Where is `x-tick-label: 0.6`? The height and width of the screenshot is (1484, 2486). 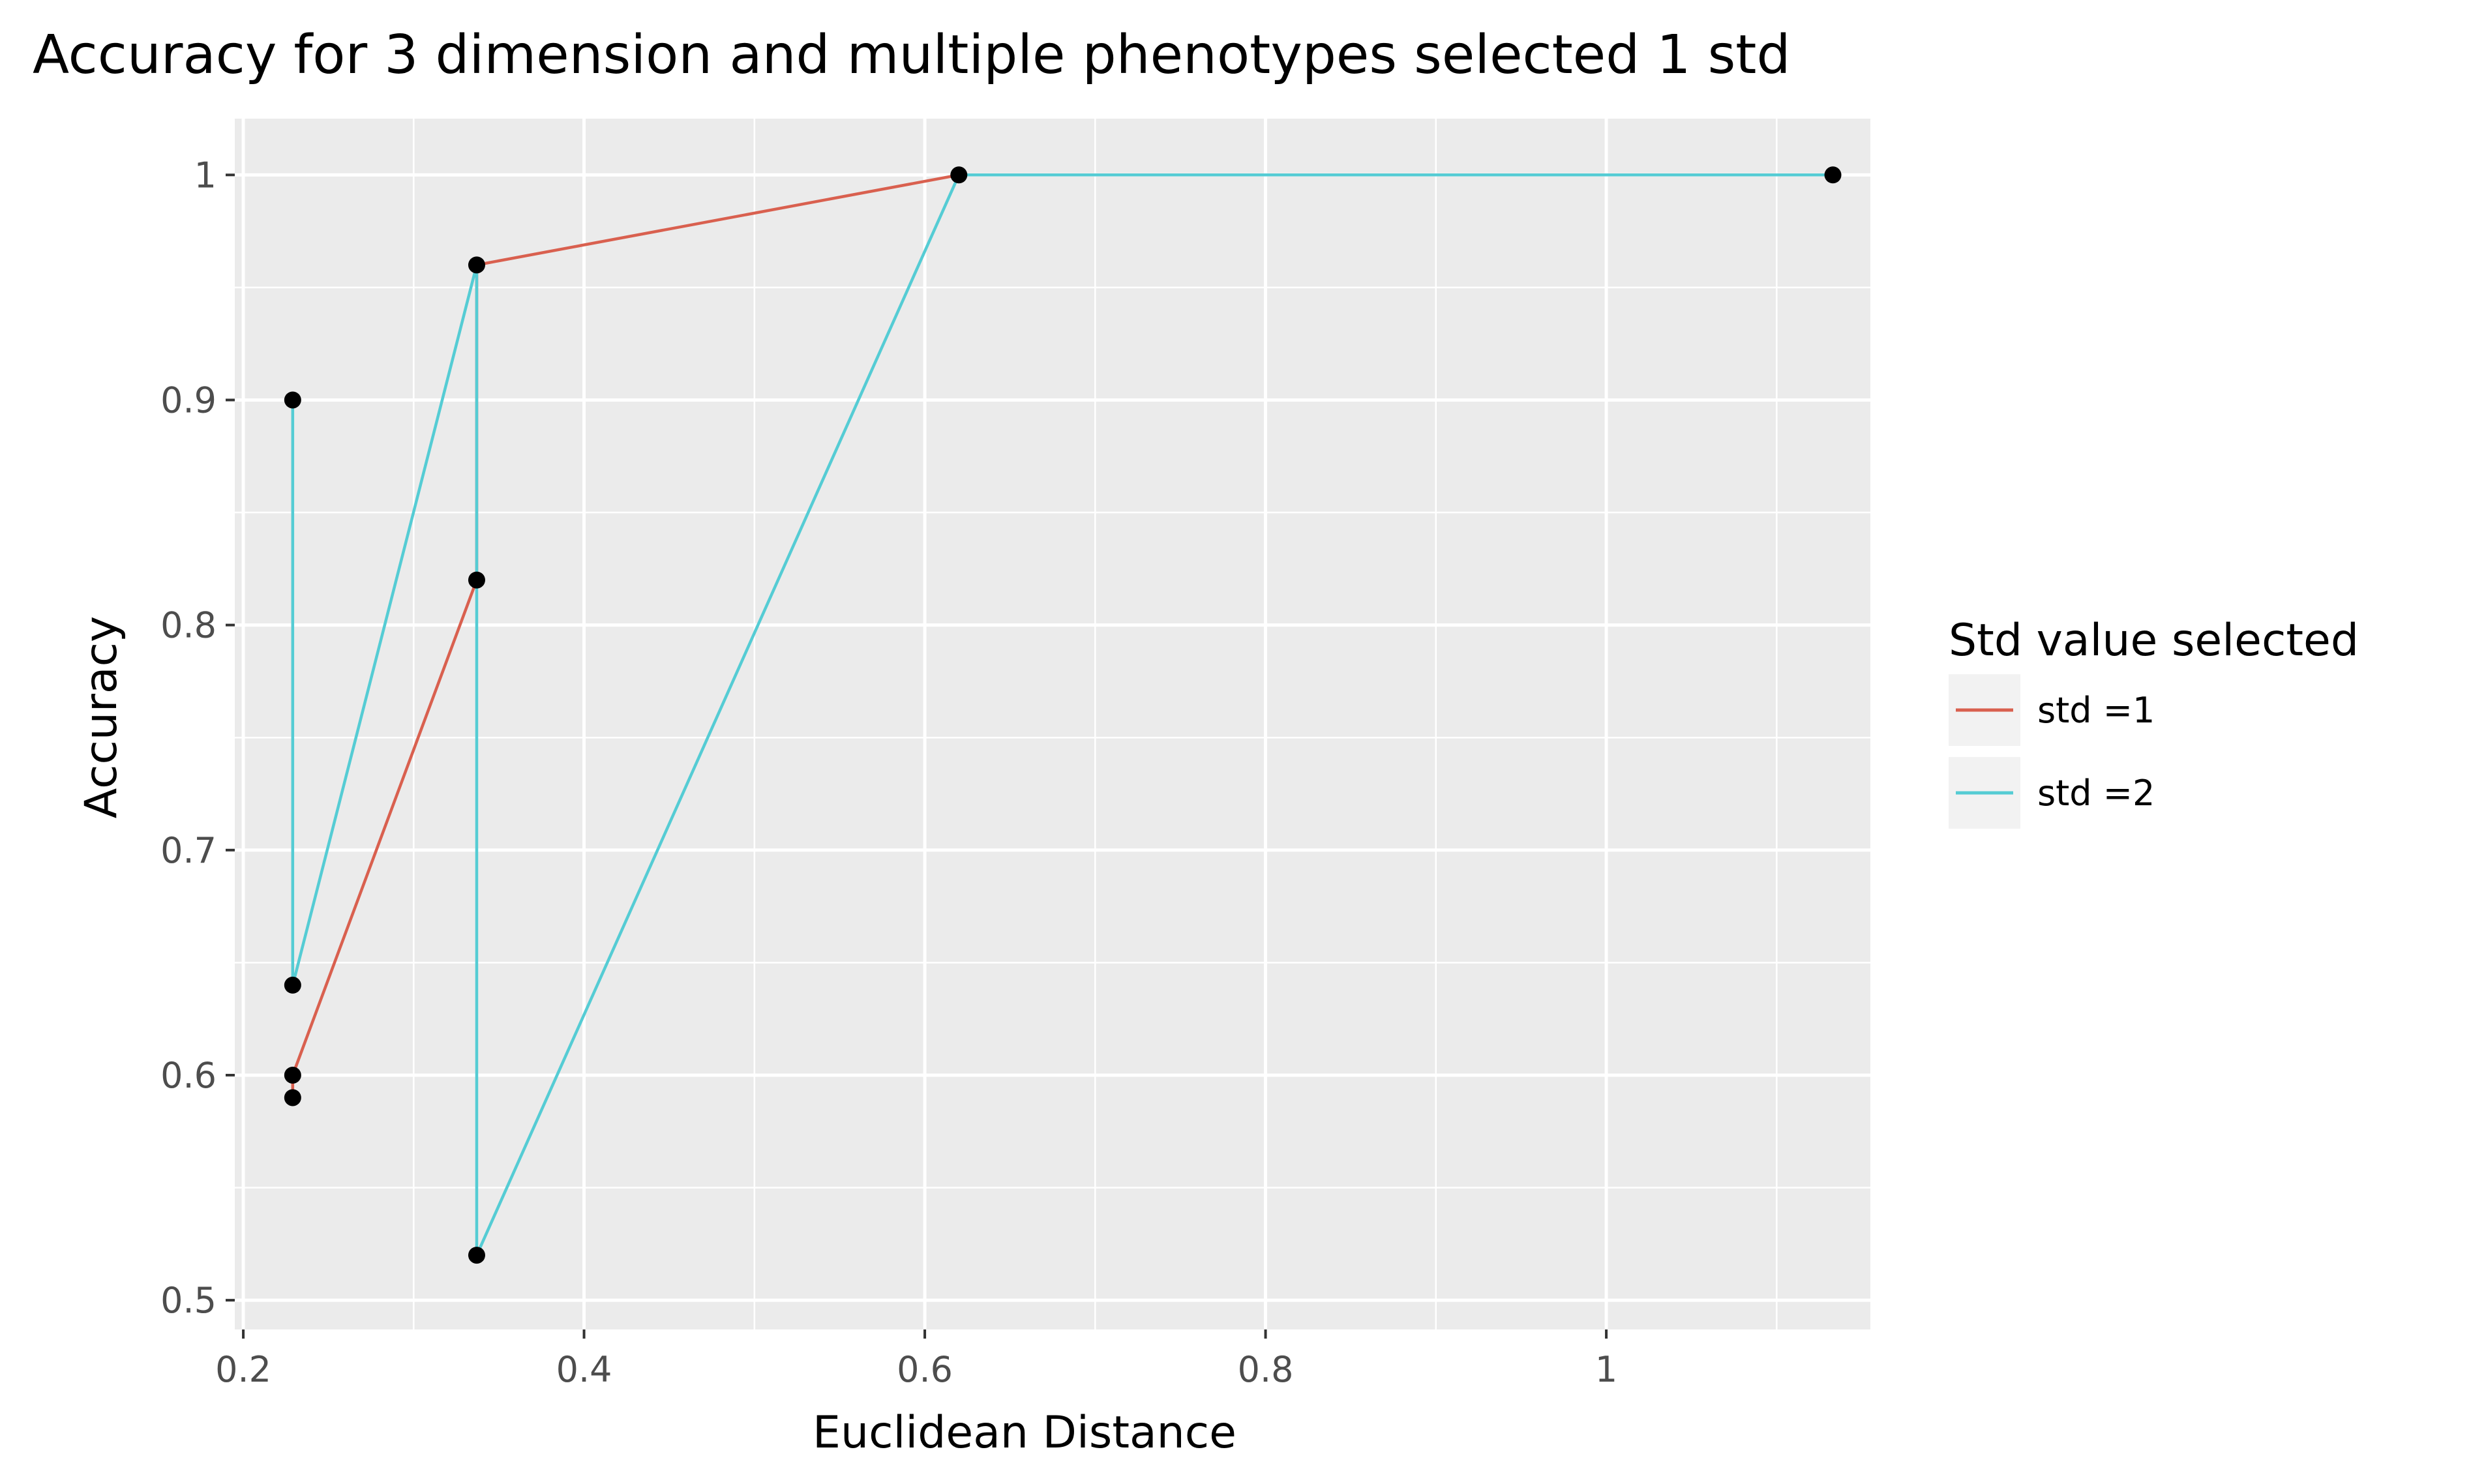 x-tick-label: 0.6 is located at coordinates (925, 1369).